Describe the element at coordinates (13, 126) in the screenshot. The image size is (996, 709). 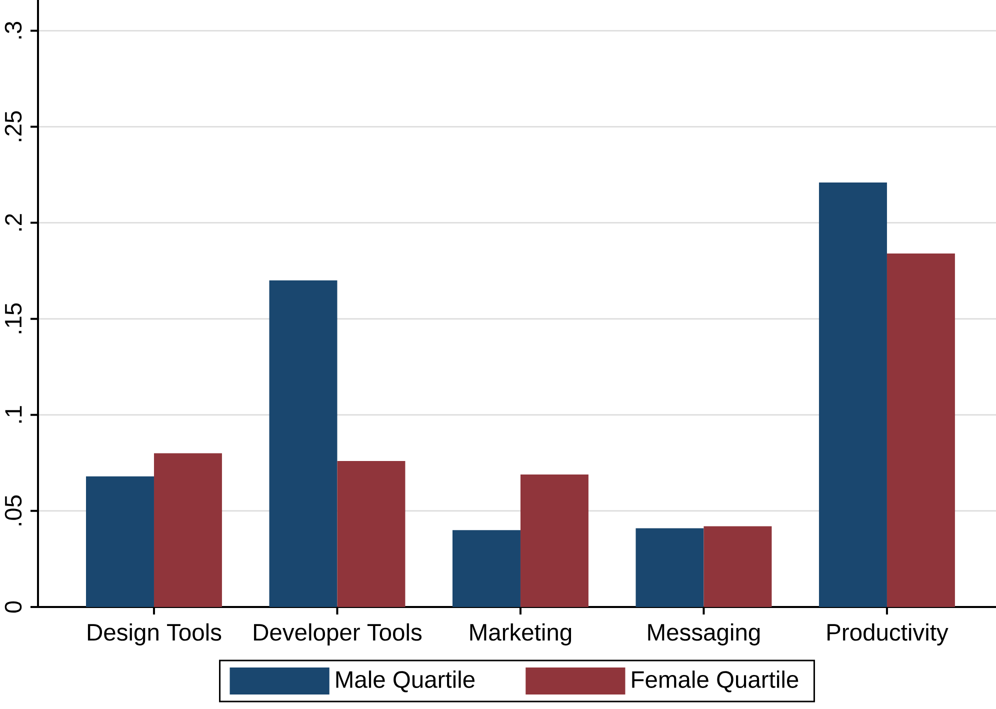
I see `y-tick-label: .25` at that location.